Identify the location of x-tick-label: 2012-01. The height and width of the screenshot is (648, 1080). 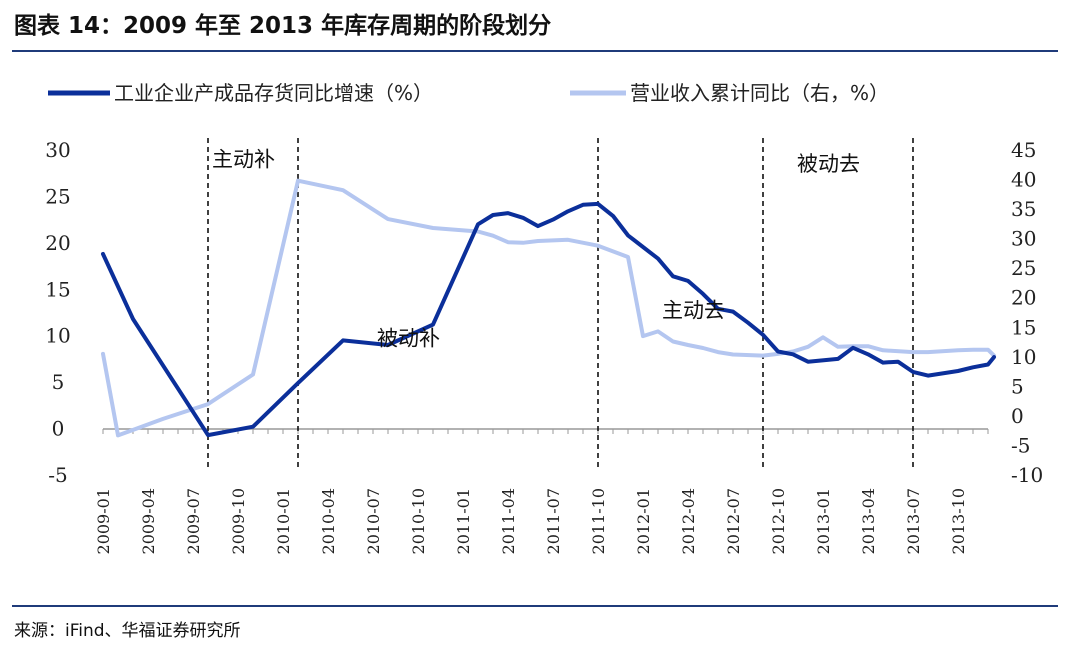
(643, 521).